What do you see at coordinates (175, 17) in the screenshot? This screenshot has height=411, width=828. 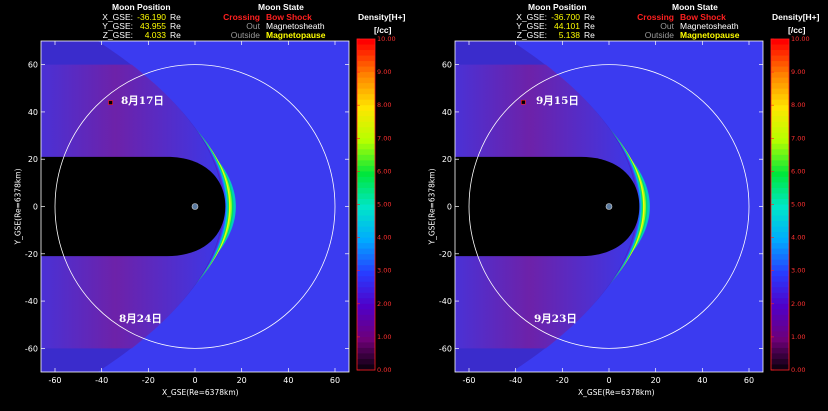 I see `x-gse-unit: Re` at bounding box center [175, 17].